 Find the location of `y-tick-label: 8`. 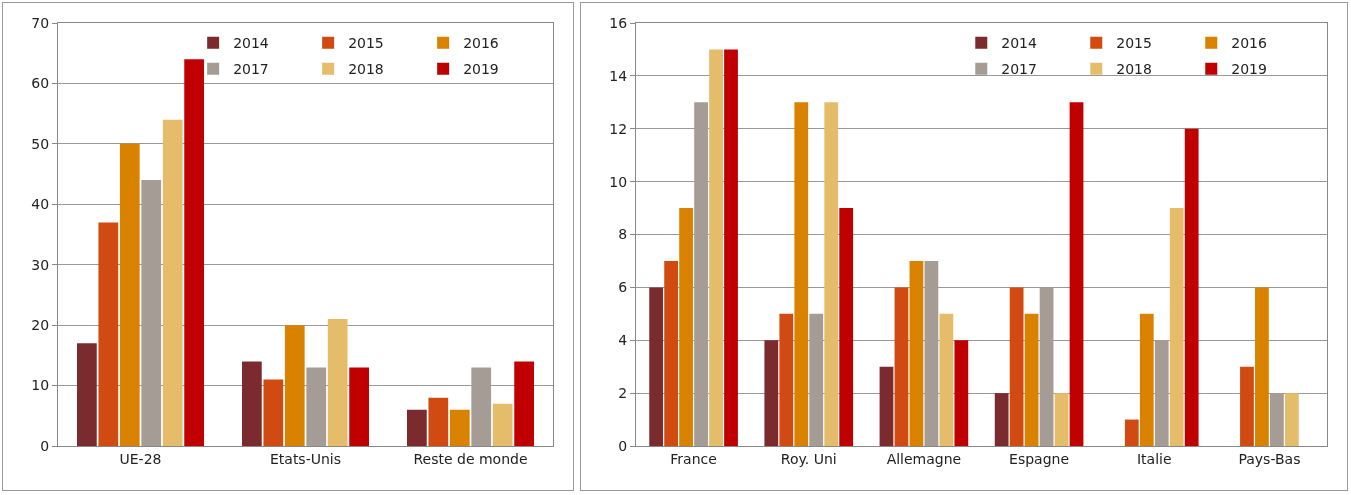

y-tick-label: 8 is located at coordinates (623, 234).